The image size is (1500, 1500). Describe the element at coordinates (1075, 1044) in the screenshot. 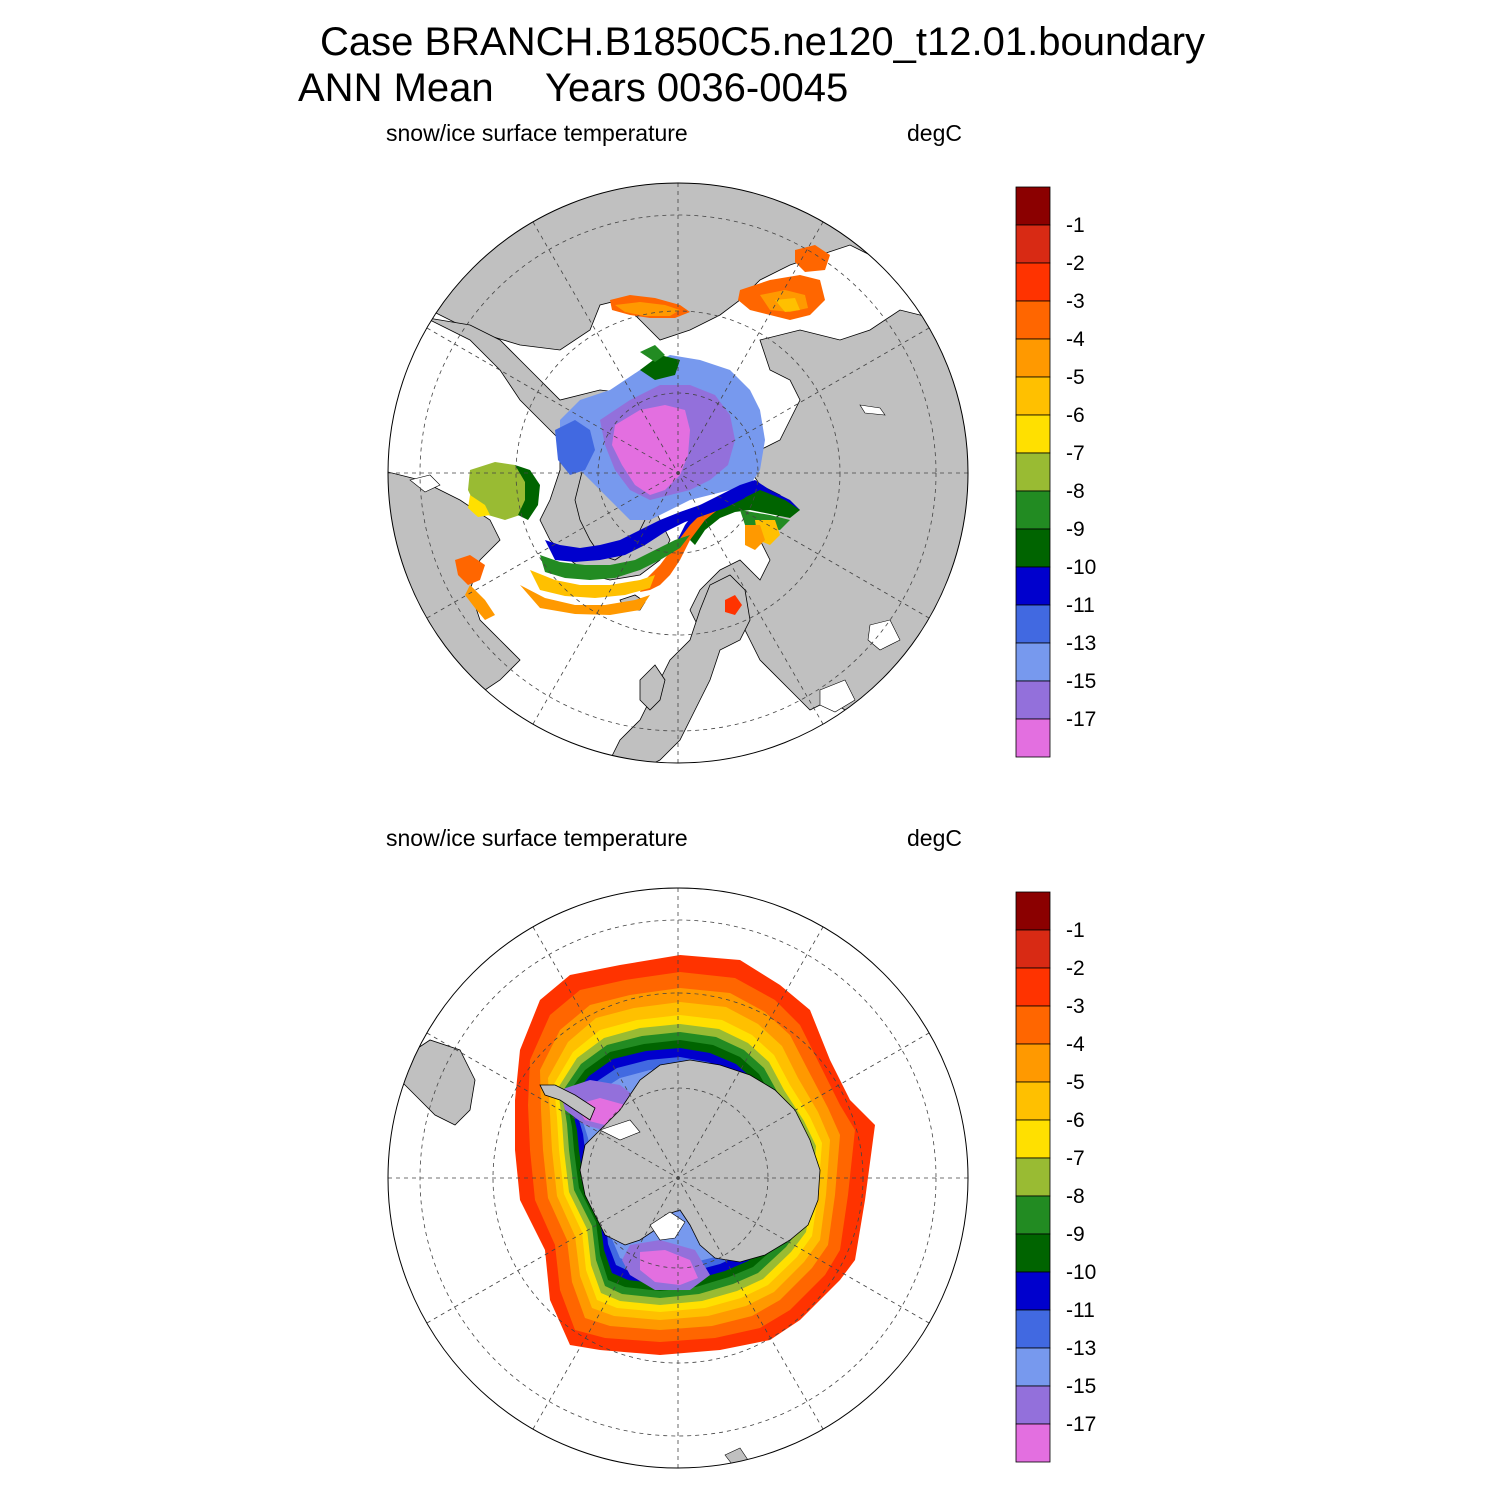

I see `south-colorbar-label: -4` at that location.